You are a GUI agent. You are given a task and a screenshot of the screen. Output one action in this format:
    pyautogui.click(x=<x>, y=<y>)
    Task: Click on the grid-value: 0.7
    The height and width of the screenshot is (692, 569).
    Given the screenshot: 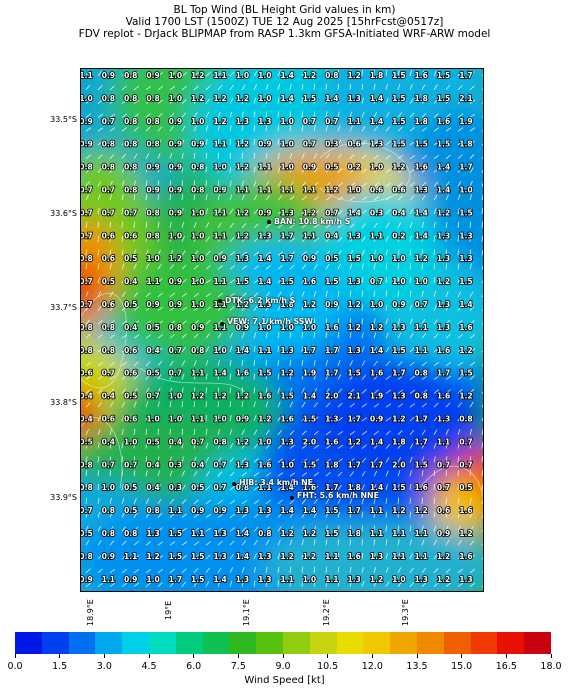 What is the action you would take?
    pyautogui.click(x=175, y=350)
    